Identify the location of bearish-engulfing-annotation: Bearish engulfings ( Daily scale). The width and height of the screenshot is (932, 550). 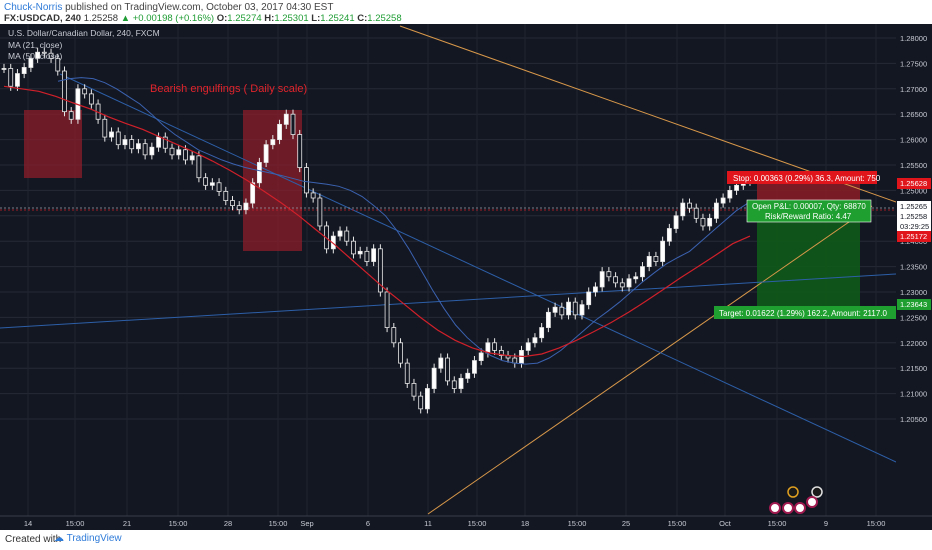
(228, 89).